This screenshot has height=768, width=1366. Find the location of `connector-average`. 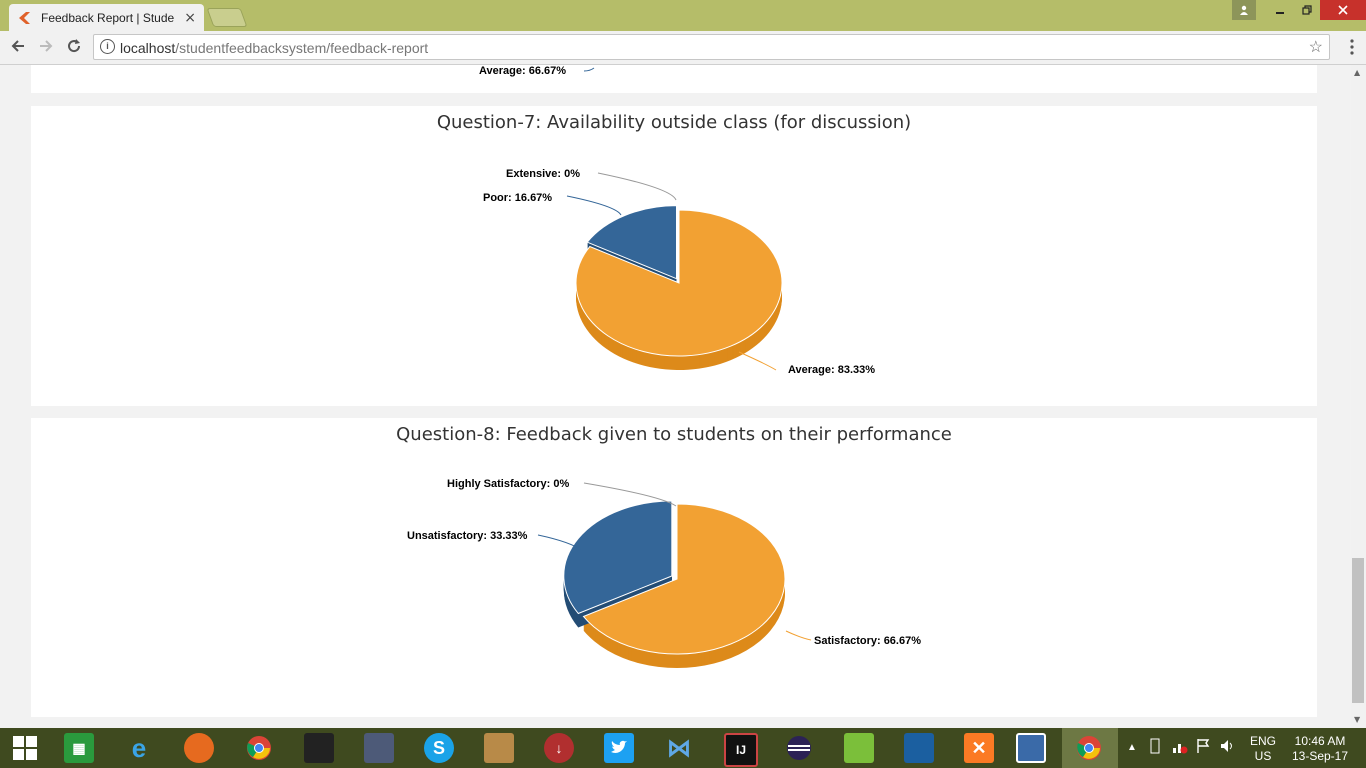

connector-average is located at coordinates (757, 361).